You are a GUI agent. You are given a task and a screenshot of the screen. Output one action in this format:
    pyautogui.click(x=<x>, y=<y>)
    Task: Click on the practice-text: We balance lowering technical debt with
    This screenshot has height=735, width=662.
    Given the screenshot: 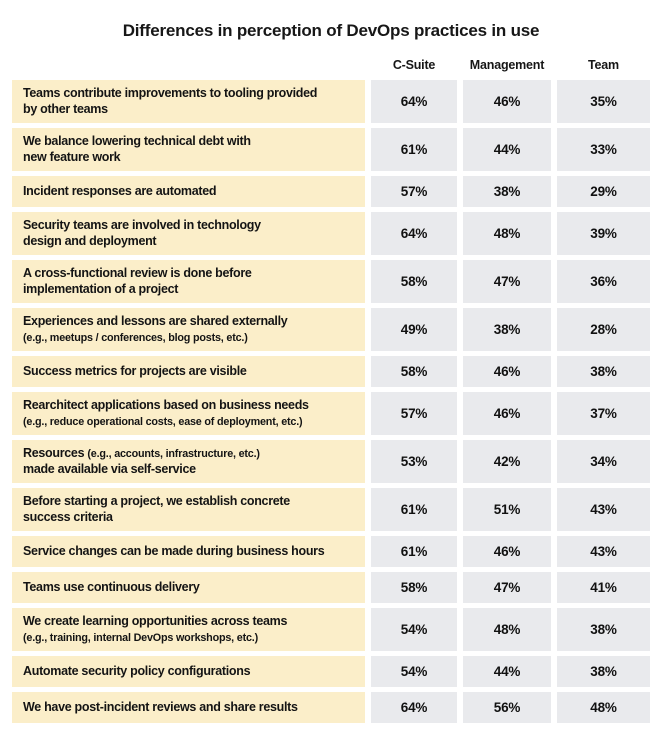 What is the action you would take?
    pyautogui.click(x=137, y=140)
    